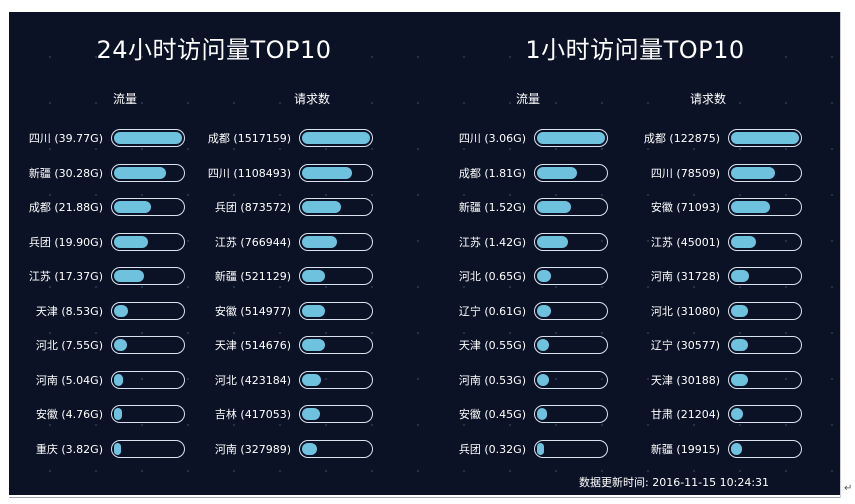  What do you see at coordinates (214, 50) in the screenshot?
I see `panel-title: 24小时访问量TOP10` at bounding box center [214, 50].